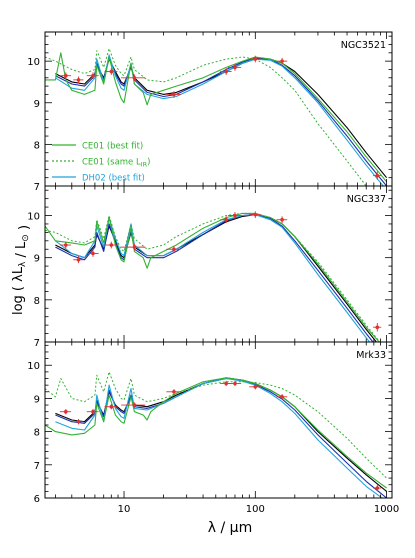 This screenshot has height=558, width=415. I want to click on legend-label: CE01 (same LIR), so click(116, 163).